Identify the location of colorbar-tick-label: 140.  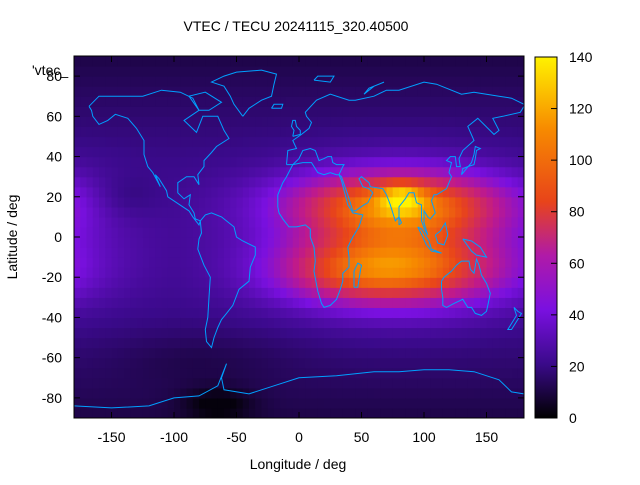
(581, 57).